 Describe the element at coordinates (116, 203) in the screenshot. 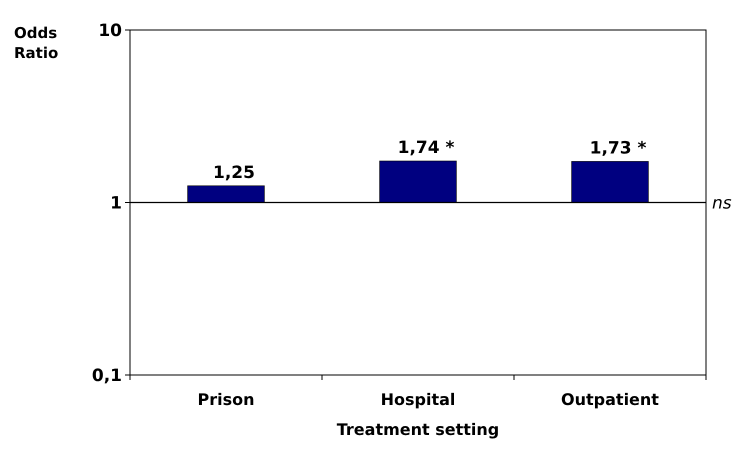

I see `y-tick-label: 1` at that location.